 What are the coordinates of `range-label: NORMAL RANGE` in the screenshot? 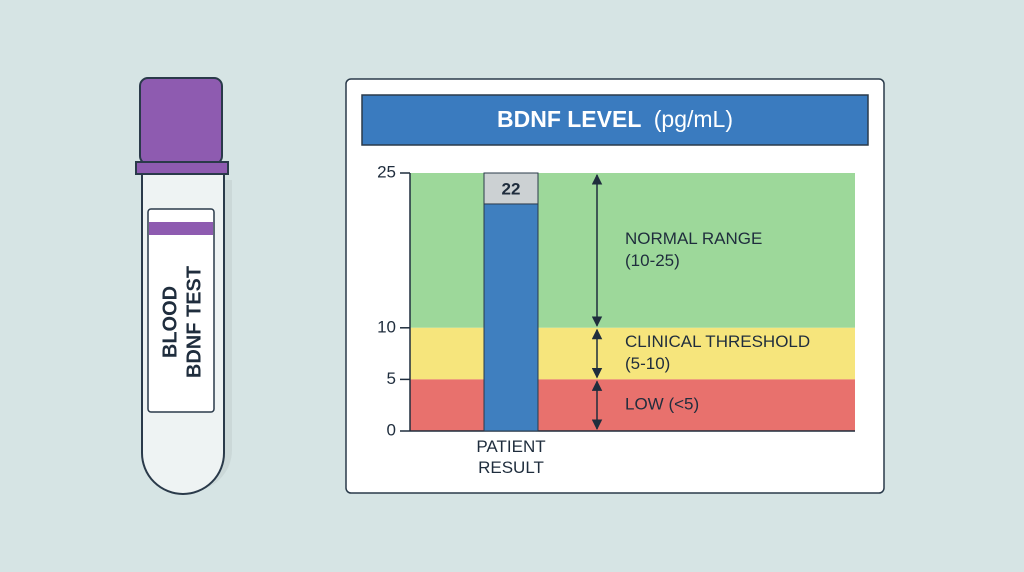 It's located at (693, 238).